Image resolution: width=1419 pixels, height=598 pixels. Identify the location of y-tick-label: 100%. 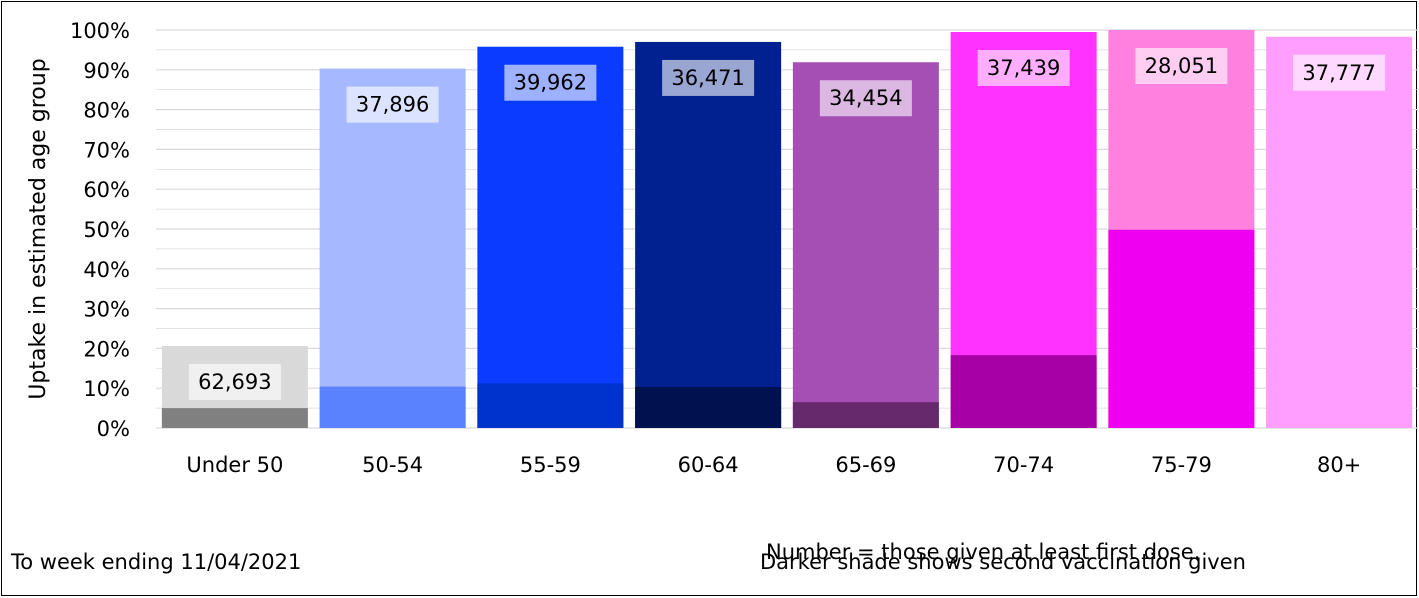
(100, 31).